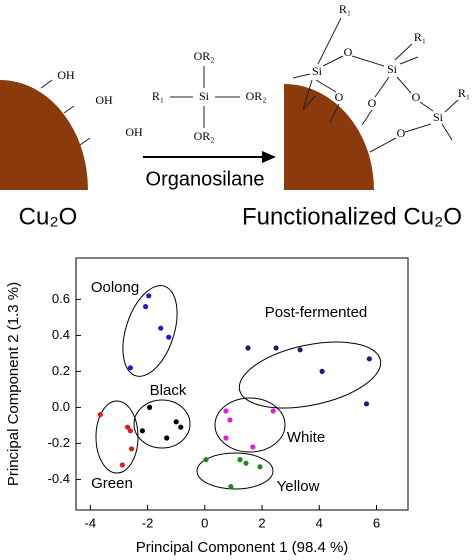  I want to click on arrow-label: Organosilane, so click(205, 179).